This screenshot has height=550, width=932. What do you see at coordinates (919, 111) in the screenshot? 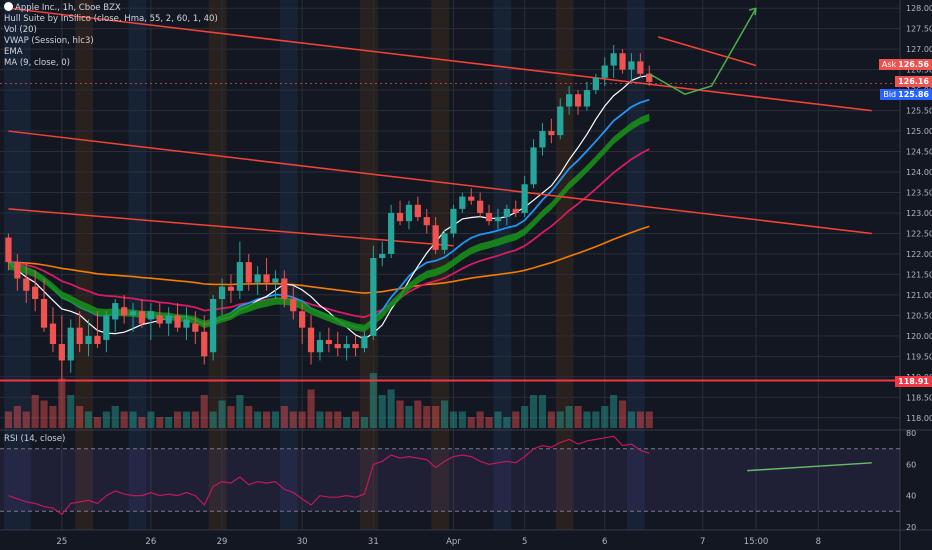
I see `price-tick-label: 125.50` at bounding box center [919, 111].